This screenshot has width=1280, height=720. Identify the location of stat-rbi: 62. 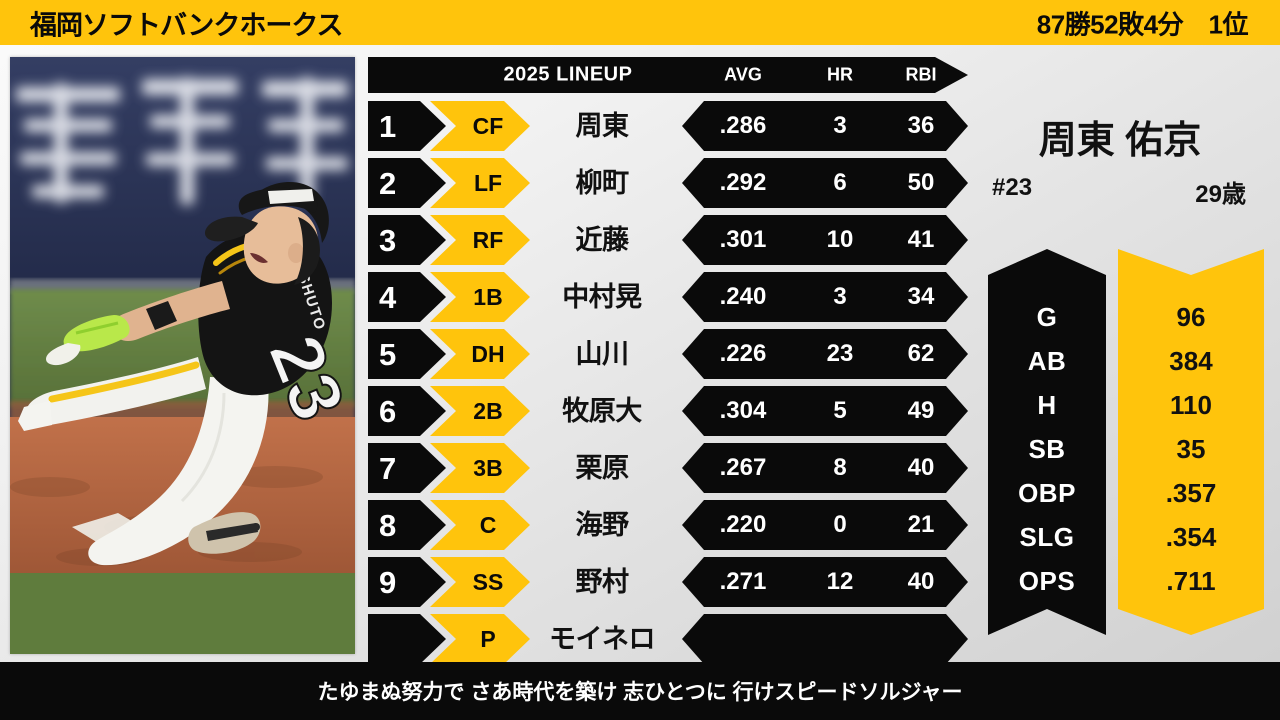
(921, 353).